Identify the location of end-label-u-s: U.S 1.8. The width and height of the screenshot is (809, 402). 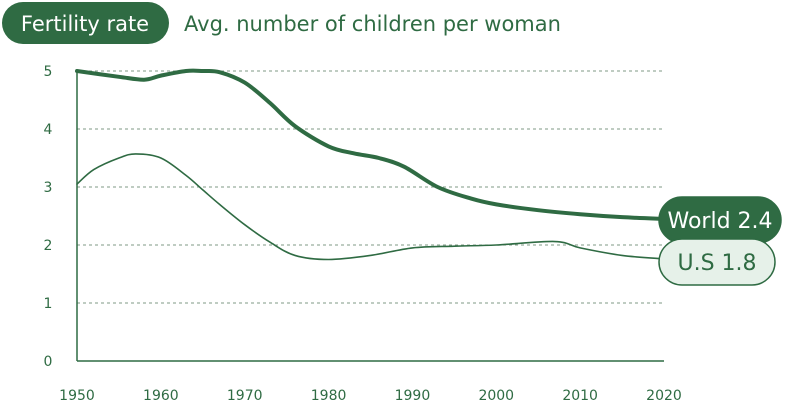
(716, 263).